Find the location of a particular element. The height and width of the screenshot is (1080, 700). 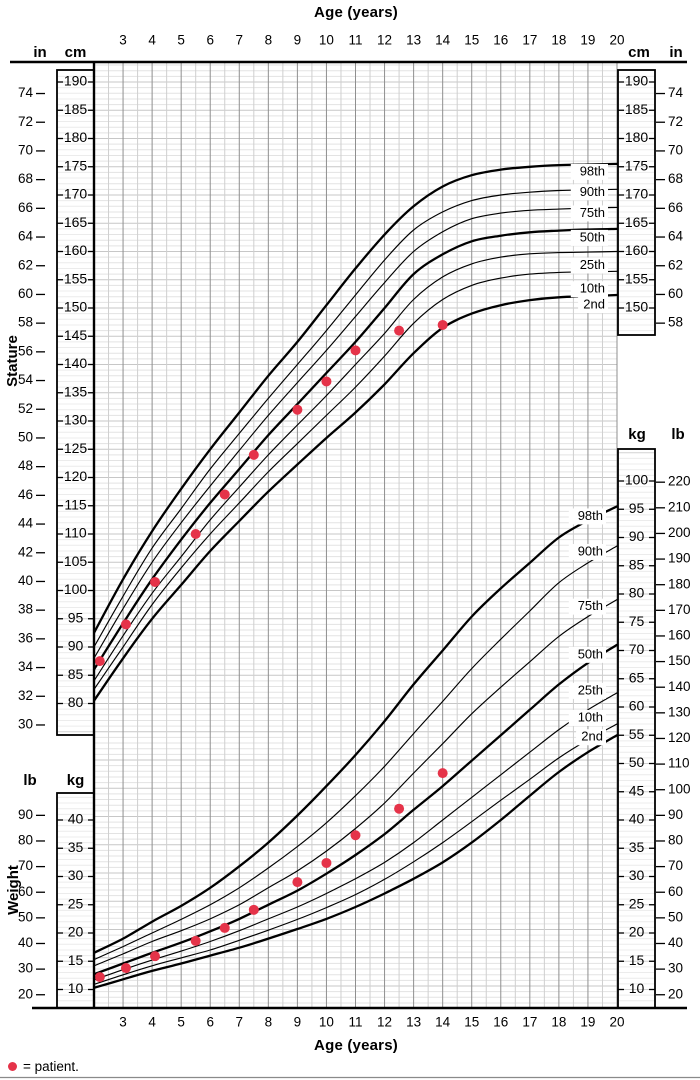

weight-kg-scale-right-tick-label: 35 is located at coordinates (637, 847).